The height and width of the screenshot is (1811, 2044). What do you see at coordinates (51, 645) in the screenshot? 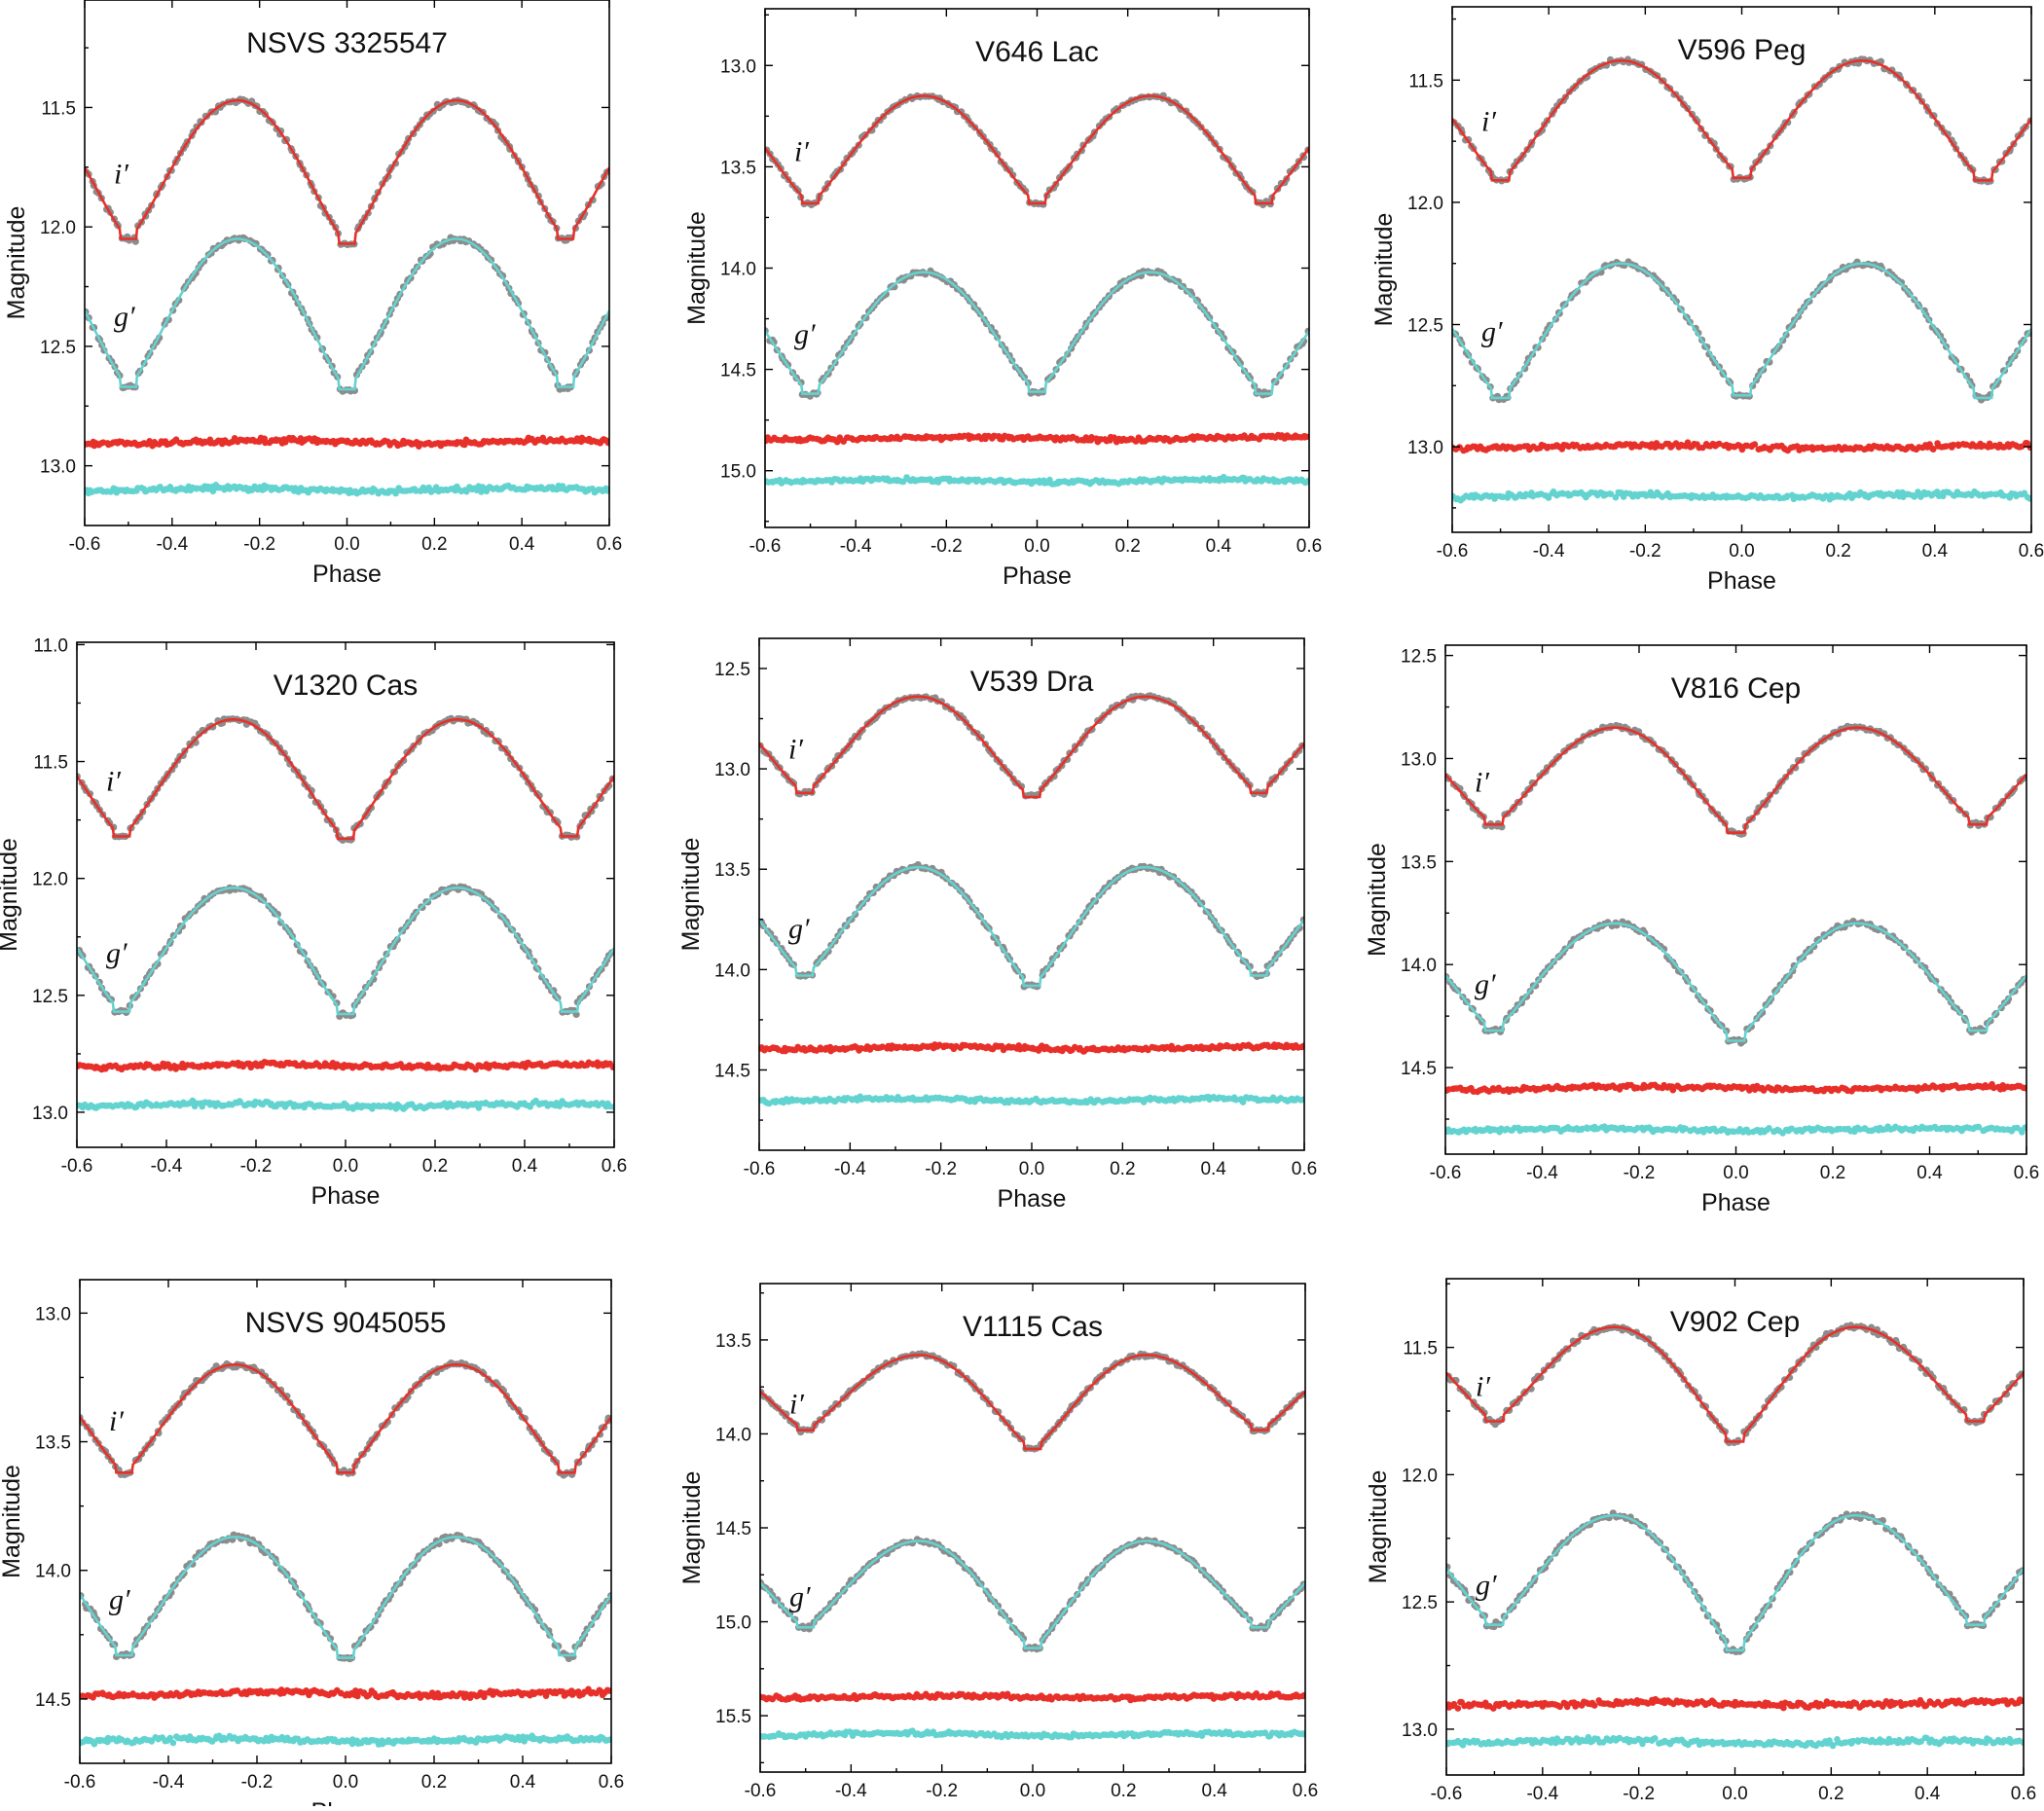
I see `y-tick-label: 11.0` at bounding box center [51, 645].